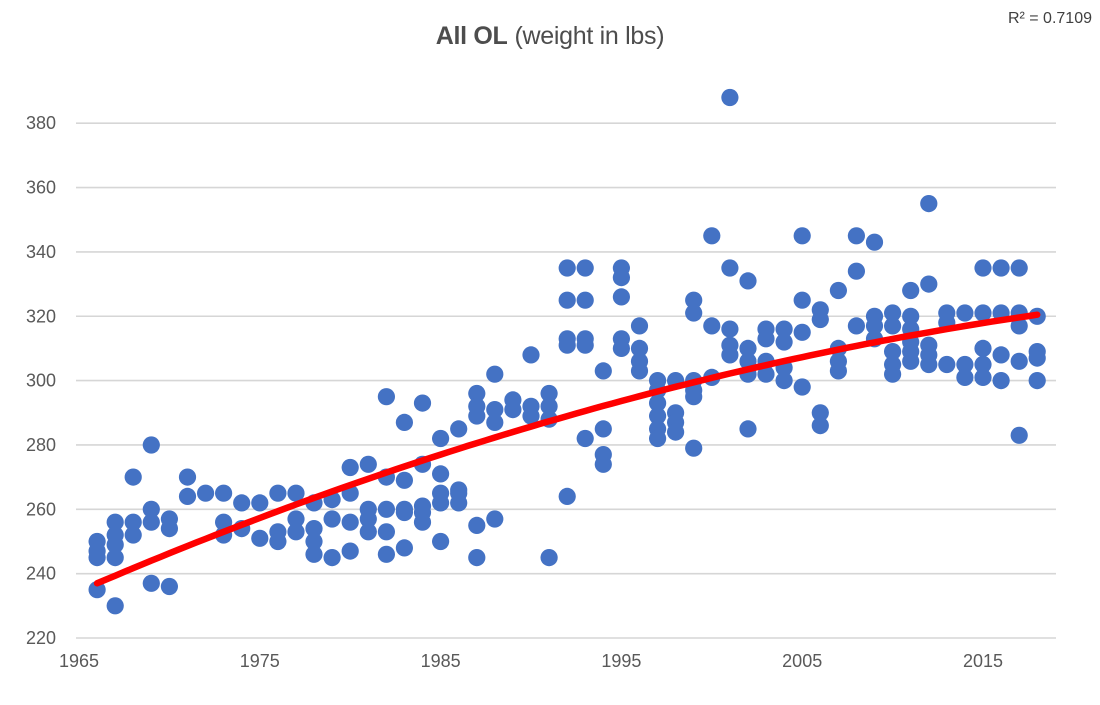  What do you see at coordinates (41, 188) in the screenshot?
I see `y-tick-label: 360` at bounding box center [41, 188].